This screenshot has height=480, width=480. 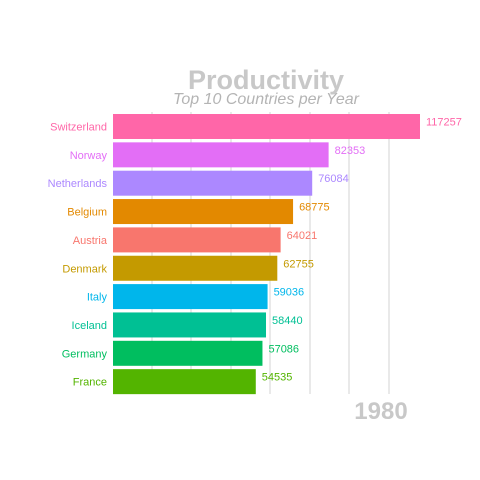 I want to click on category-label: Belgium, so click(x=87, y=213).